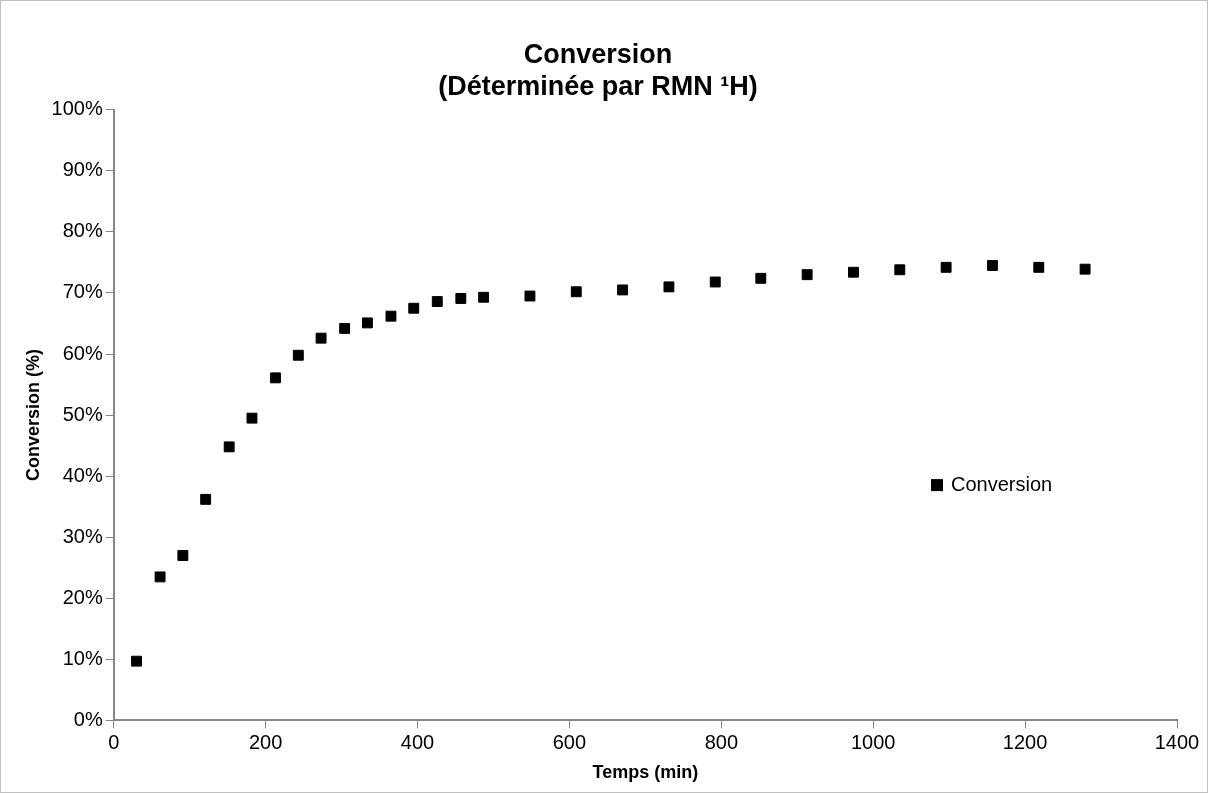 The image size is (1208, 793). I want to click on x-axis-title: Temps (min), so click(645, 772).